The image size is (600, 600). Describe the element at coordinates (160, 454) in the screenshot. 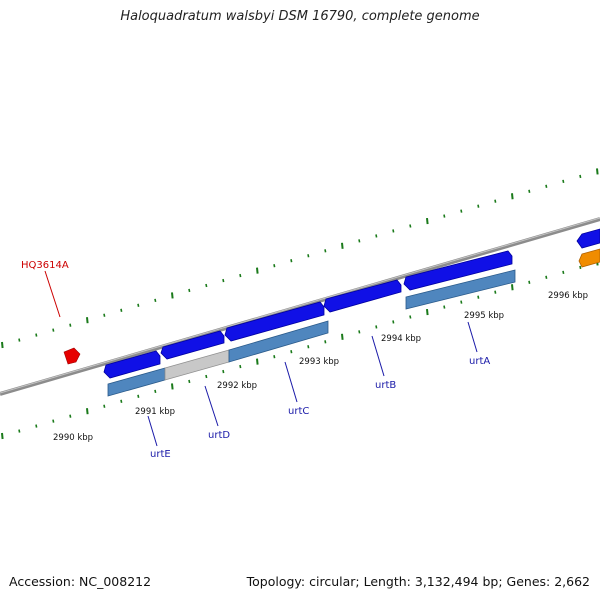

I see `gene-urte-label: urtE` at that location.